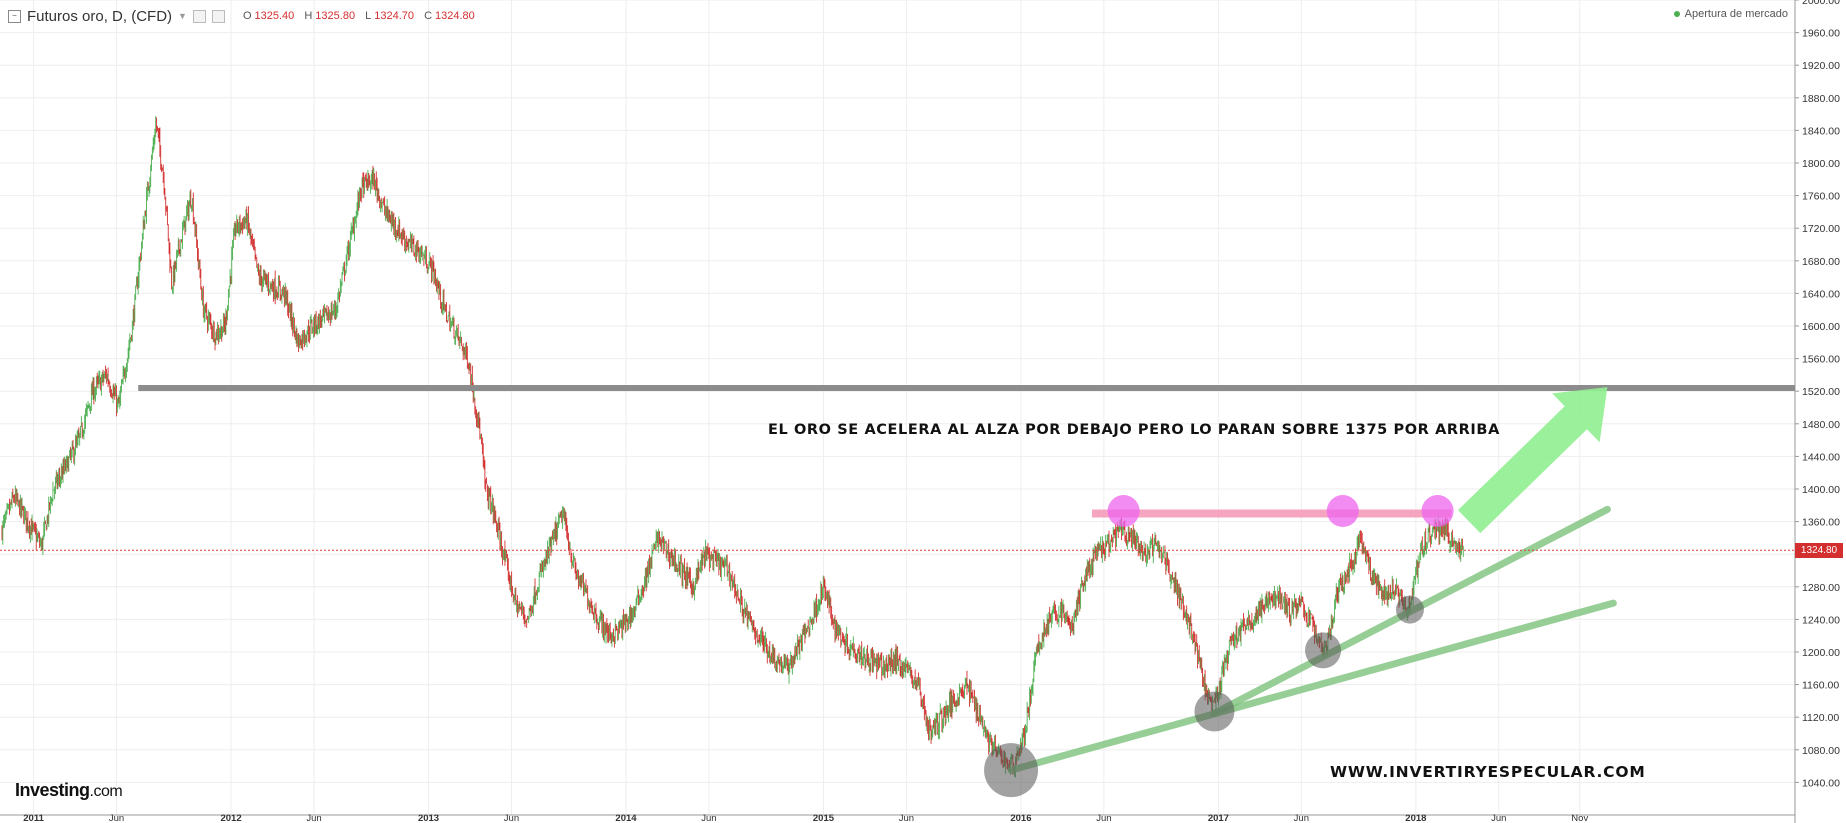  Describe the element at coordinates (1821, 620) in the screenshot. I see `y-tick-label: 1240.00` at that location.